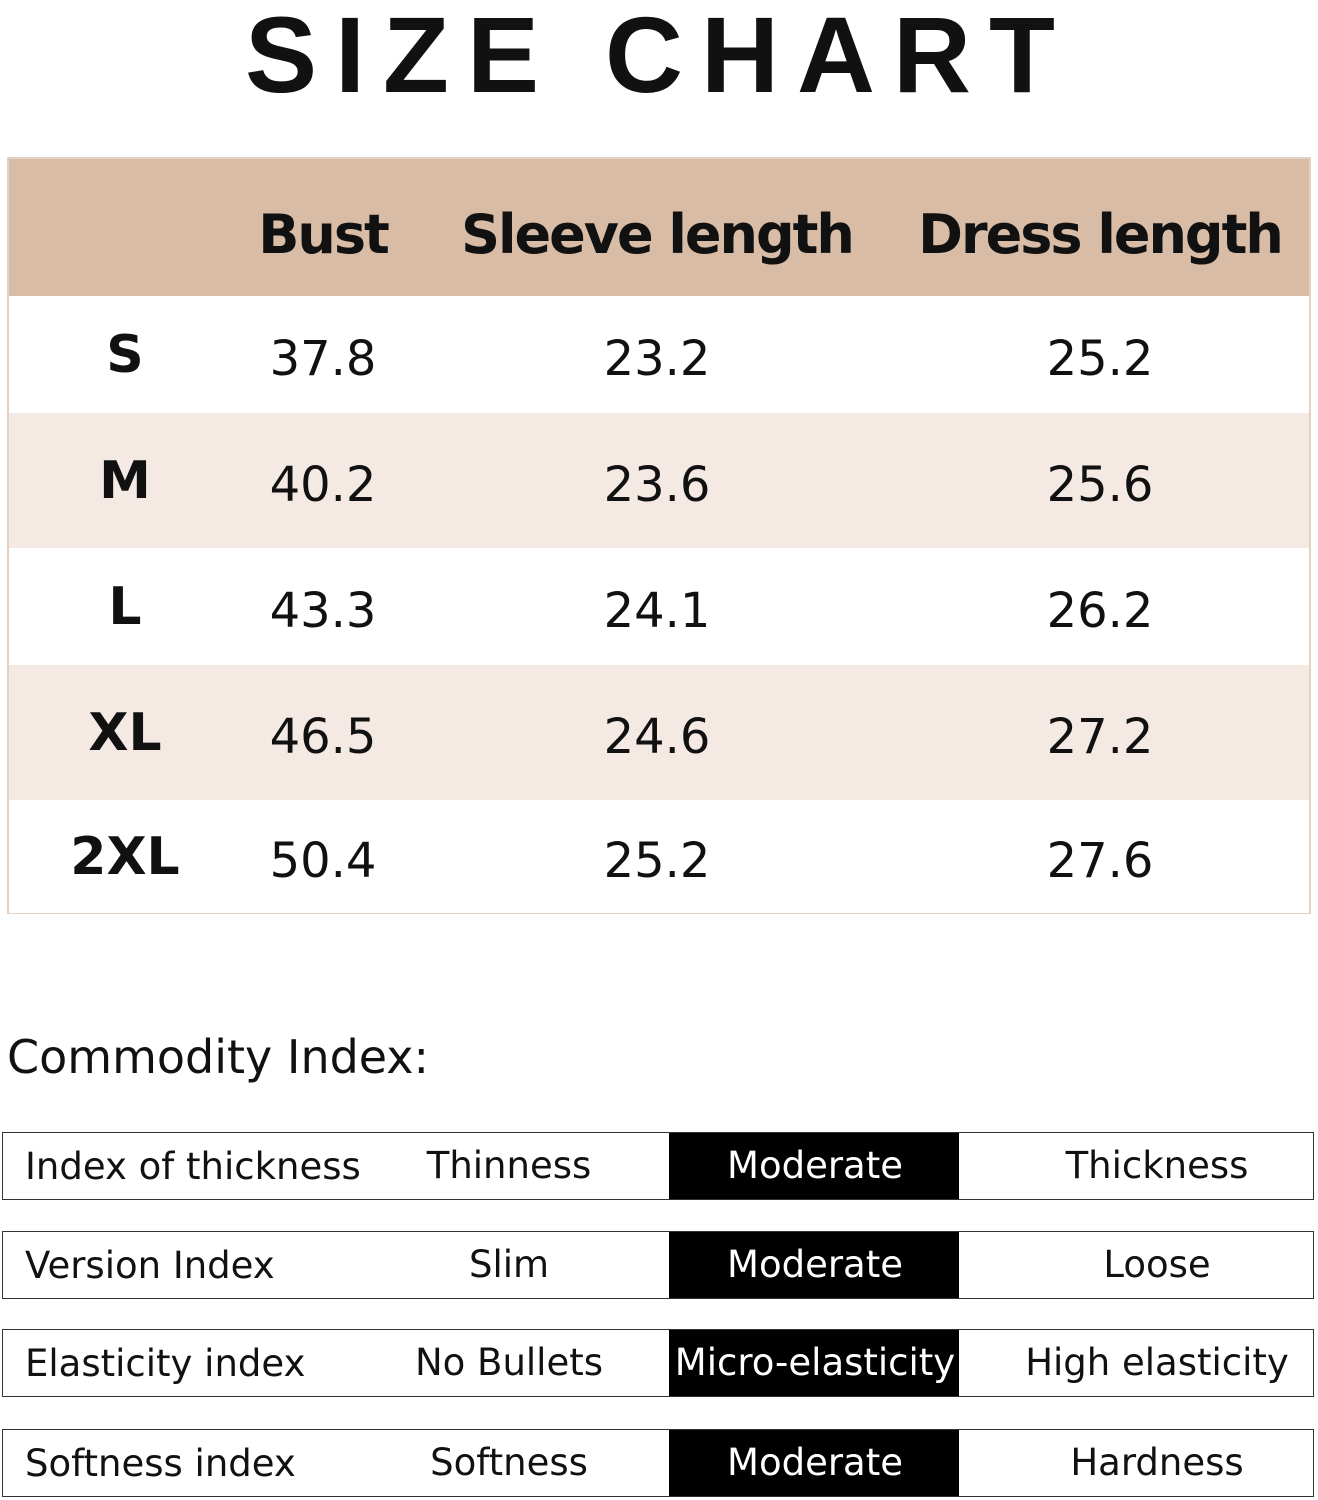  I want to click on index-label: Softness index, so click(160, 1463).